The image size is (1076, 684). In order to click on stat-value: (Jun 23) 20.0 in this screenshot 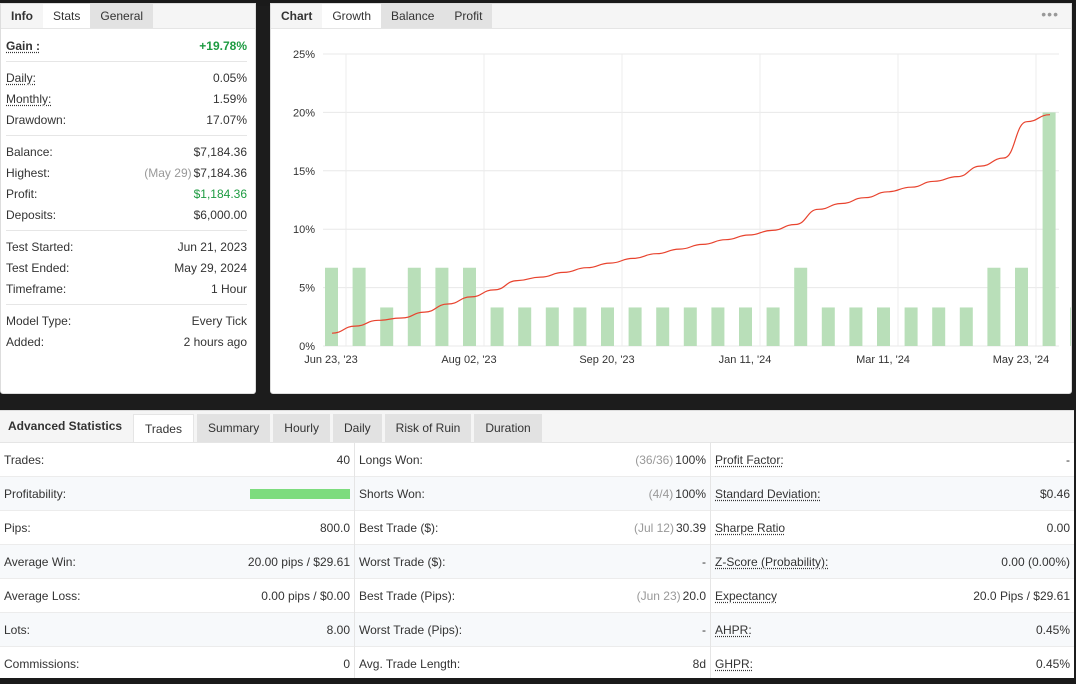, I will do `click(671, 596)`.